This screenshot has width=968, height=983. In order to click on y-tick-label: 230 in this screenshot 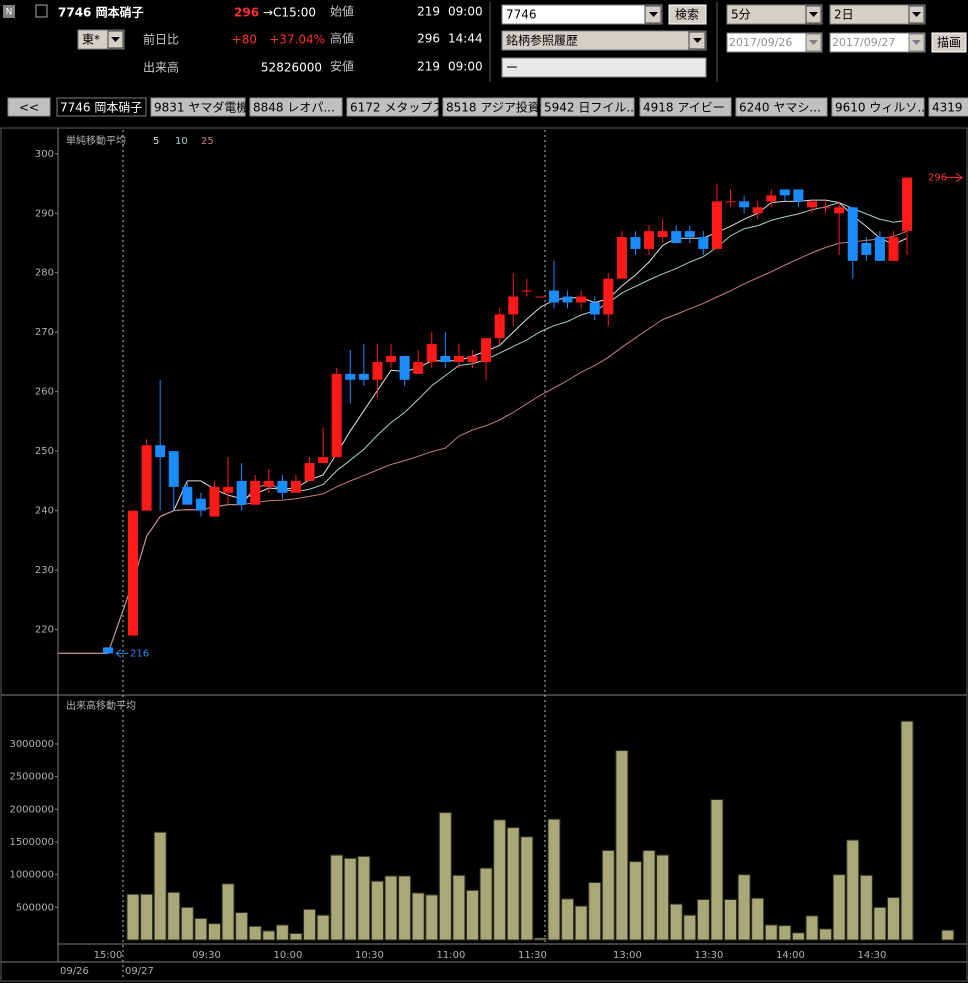, I will do `click(44, 570)`.